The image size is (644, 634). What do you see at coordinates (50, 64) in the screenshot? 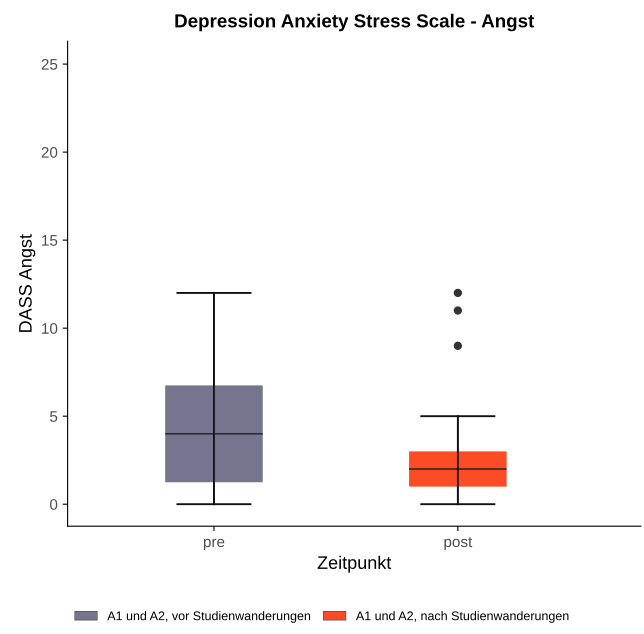
I see `y-tick-label: 25` at bounding box center [50, 64].